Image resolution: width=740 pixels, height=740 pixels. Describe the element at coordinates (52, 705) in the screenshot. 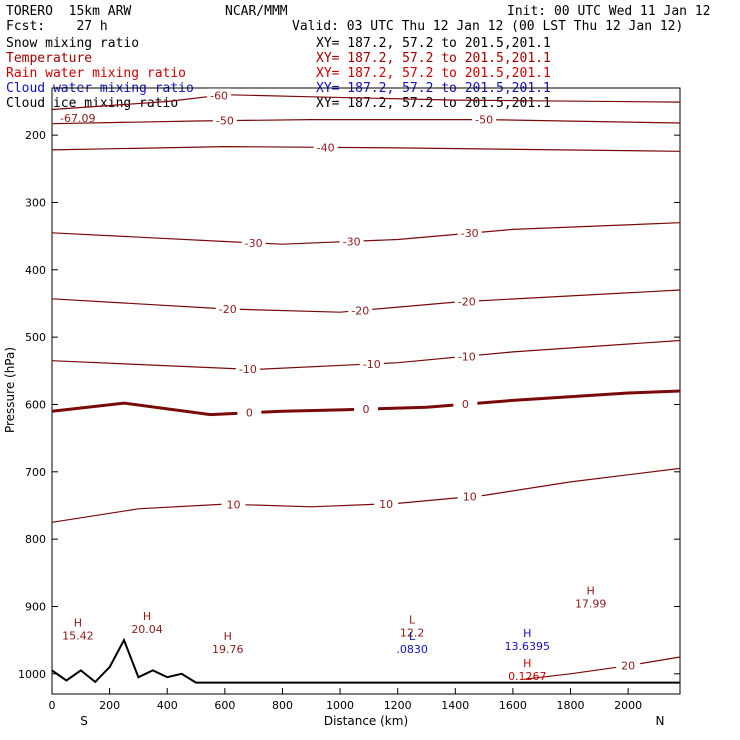

I see `x-tick-label: 0` at that location.